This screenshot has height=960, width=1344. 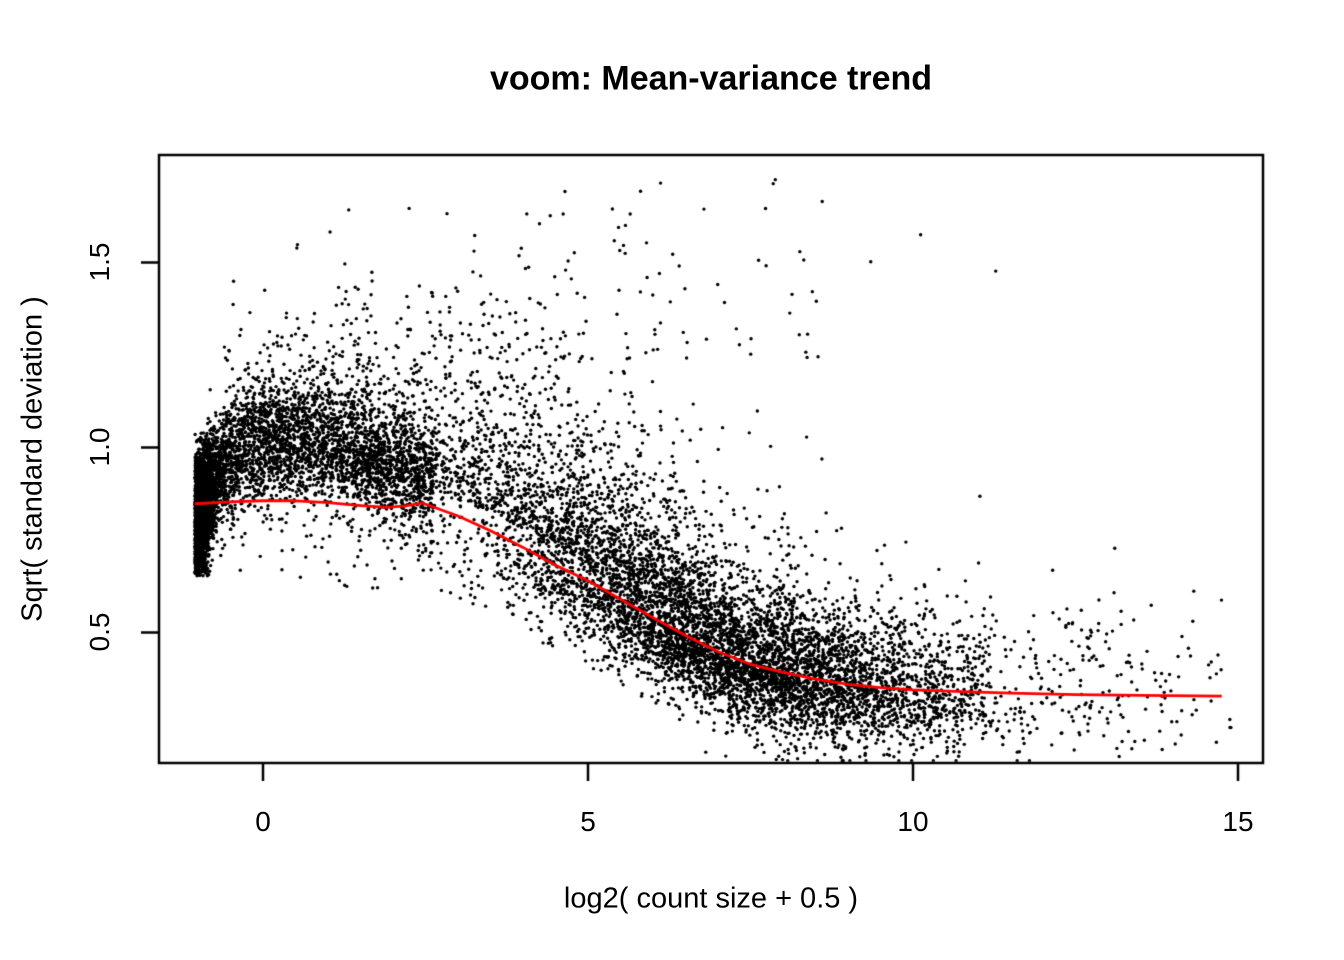 What do you see at coordinates (32, 459) in the screenshot?
I see `y-axis-label: Sqrt( standard deviation )` at bounding box center [32, 459].